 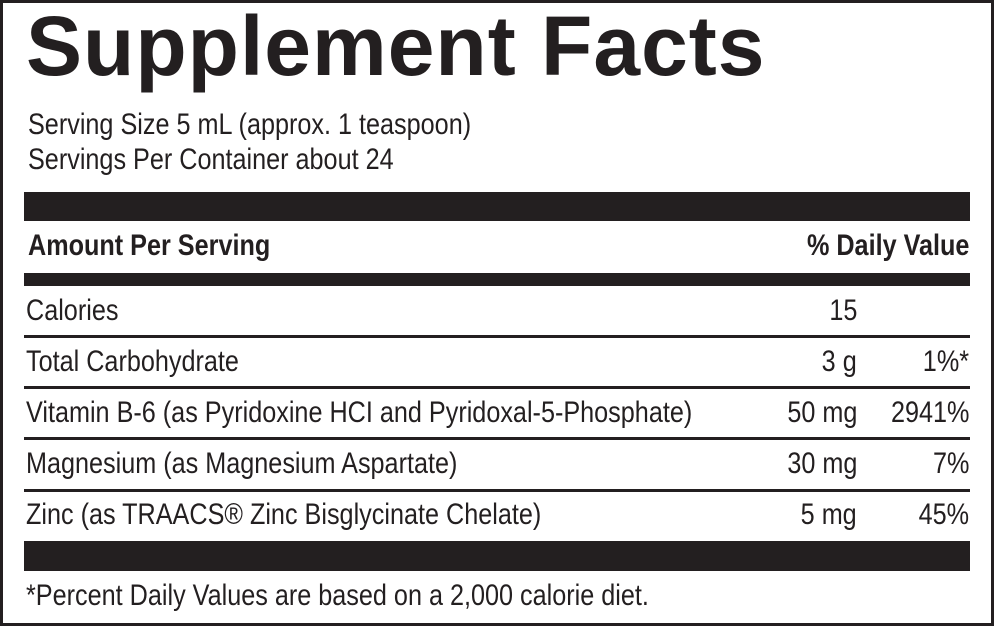 I want to click on nutrient-name: Total Carbohydrate, so click(x=132, y=361).